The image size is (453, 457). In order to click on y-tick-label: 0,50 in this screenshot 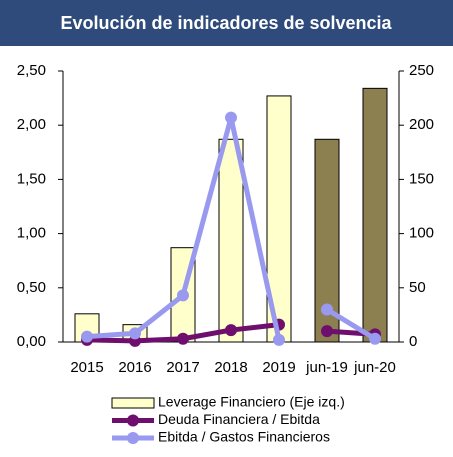, I will do `click(31, 287)`.